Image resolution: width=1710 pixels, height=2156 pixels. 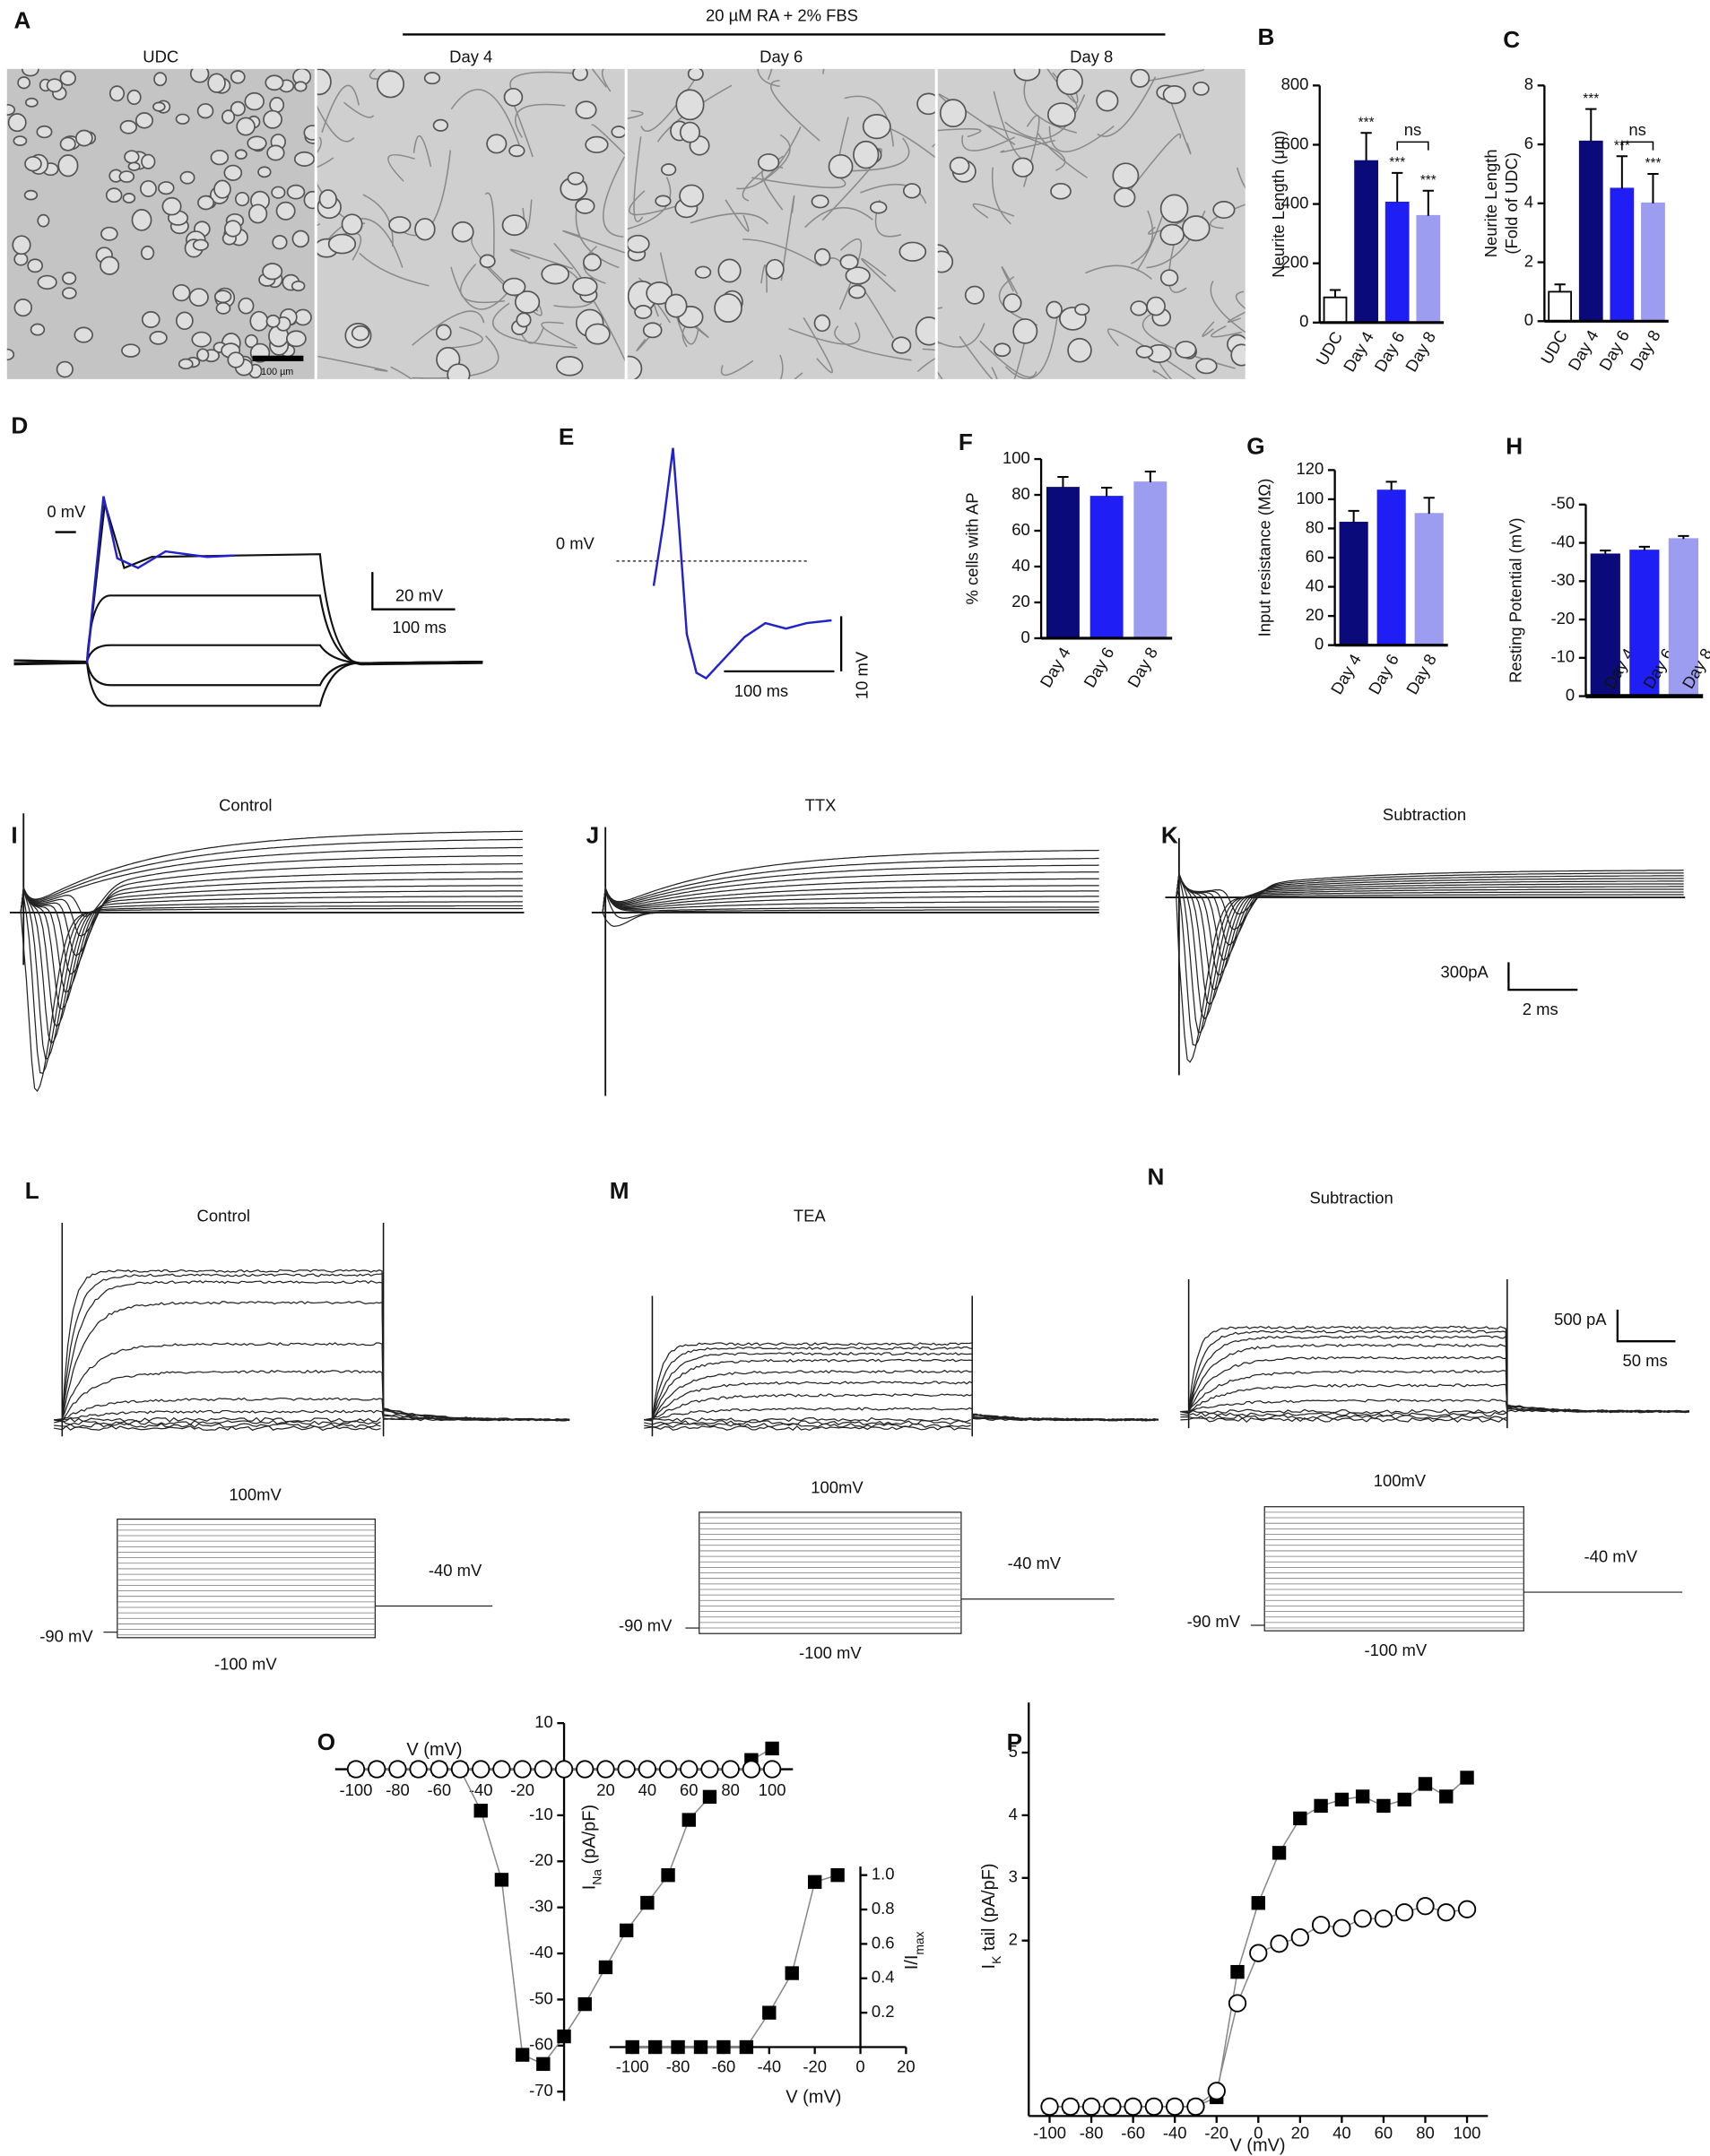 What do you see at coordinates (730, 1790) in the screenshot?
I see `x-tick-label: 80` at bounding box center [730, 1790].